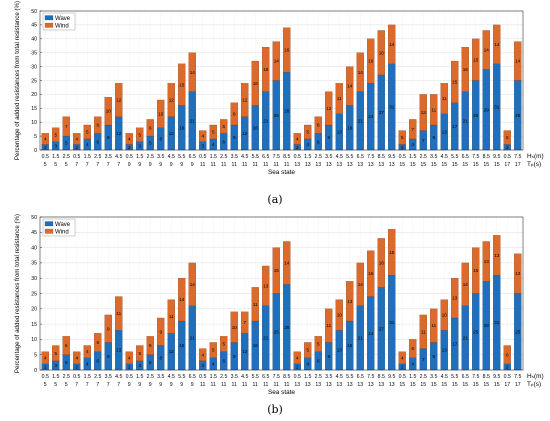 The width and height of the screenshot is (550, 421). What do you see at coordinates (34, 67) in the screenshot?
I see `y-tick-label: 30` at bounding box center [34, 67].